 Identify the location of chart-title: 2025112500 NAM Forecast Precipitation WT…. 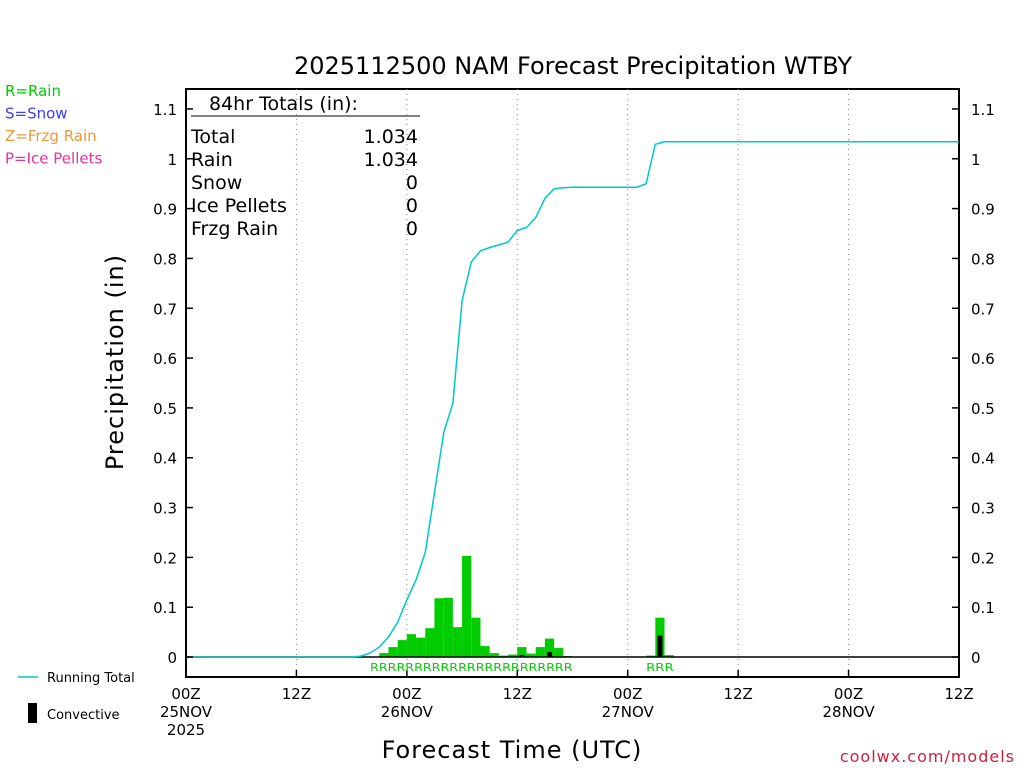
(573, 66).